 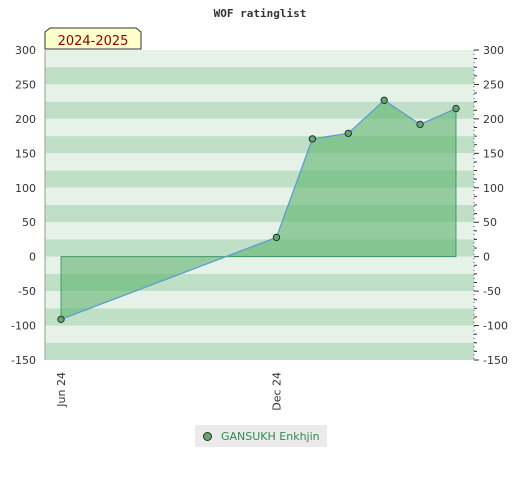 I want to click on x-tick-label: Jun 24, so click(x=61, y=390).